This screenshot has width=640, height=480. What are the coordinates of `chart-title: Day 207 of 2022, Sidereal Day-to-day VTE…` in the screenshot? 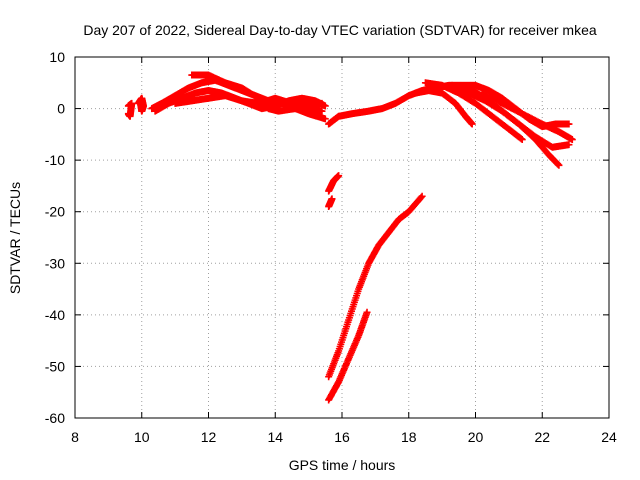 It's located at (339, 30).